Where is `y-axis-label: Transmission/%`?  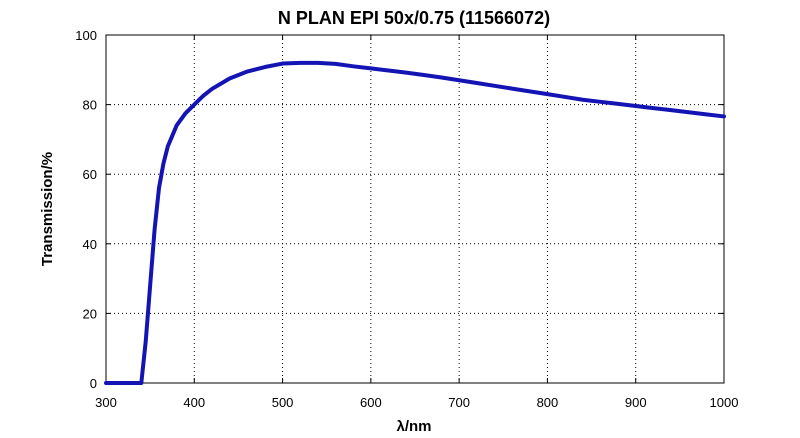 y-axis-label: Transmission/% is located at coordinates (47, 209).